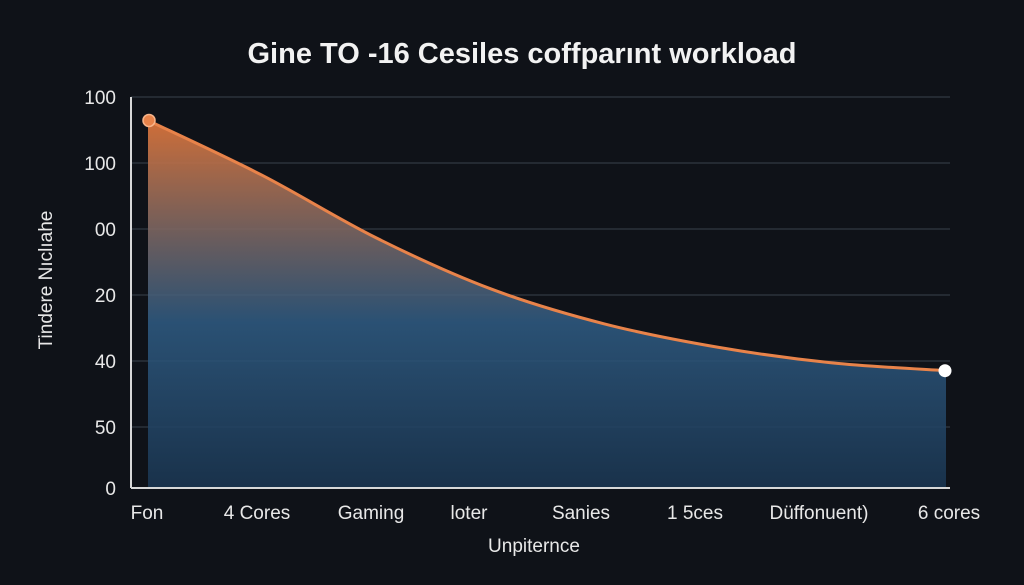  Describe the element at coordinates (819, 513) in the screenshot. I see `x-tick-label: Düffonuent)` at that location.